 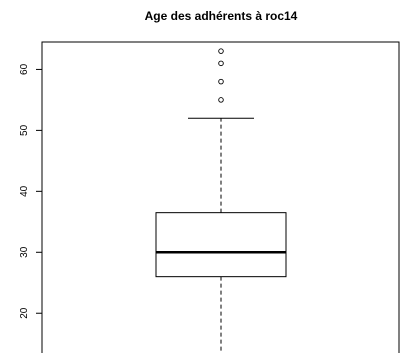 What do you see at coordinates (221, 75) in the screenshot?
I see `outlier-points` at bounding box center [221, 75].